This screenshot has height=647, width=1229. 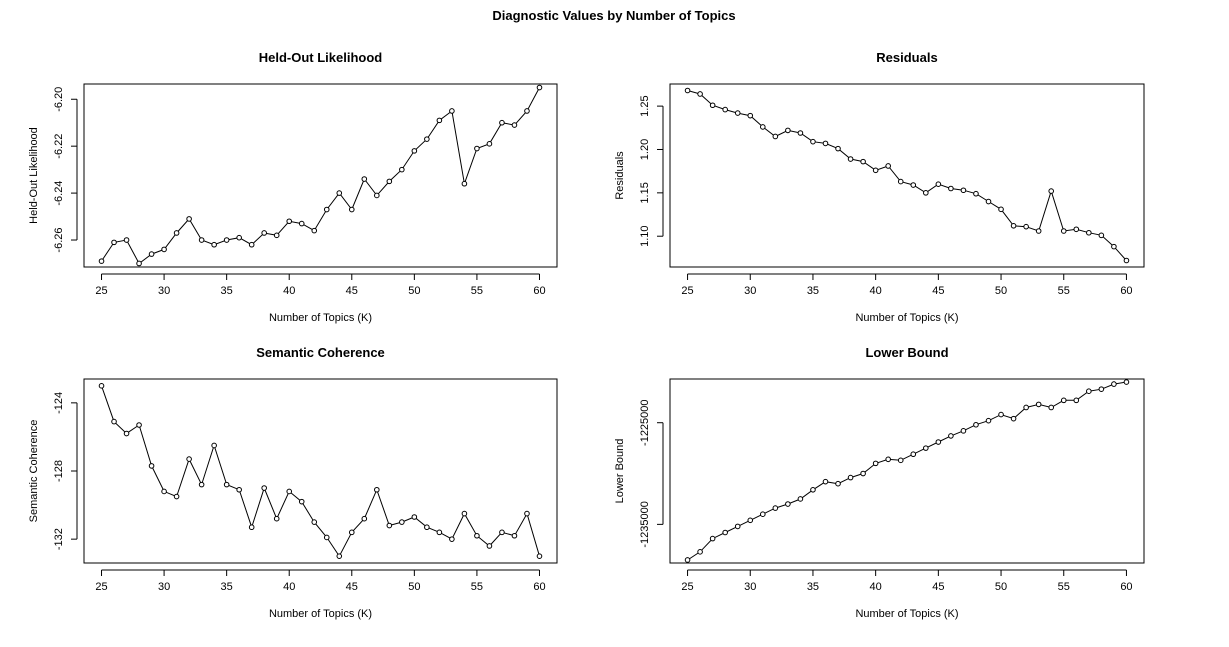 I want to click on panel-title: Residuals, so click(x=906, y=57).